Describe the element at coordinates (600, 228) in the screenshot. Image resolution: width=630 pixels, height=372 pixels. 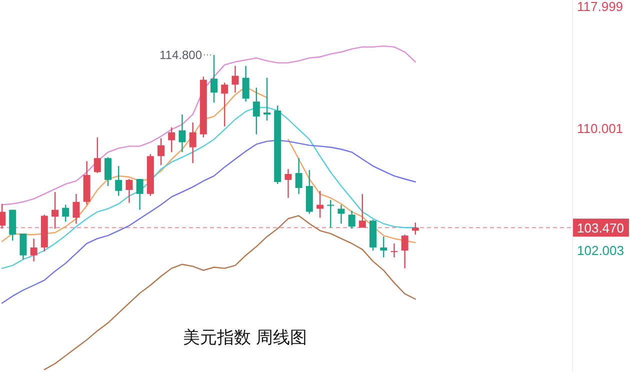
I see `ref-line-label: 103.470` at that location.